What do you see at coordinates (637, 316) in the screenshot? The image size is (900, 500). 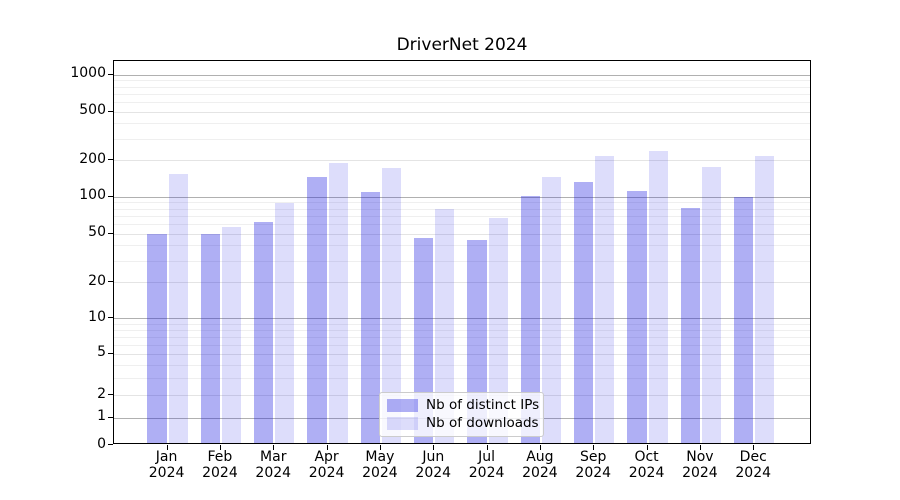 I see `bar-distinct-ips-oct` at bounding box center [637, 316].